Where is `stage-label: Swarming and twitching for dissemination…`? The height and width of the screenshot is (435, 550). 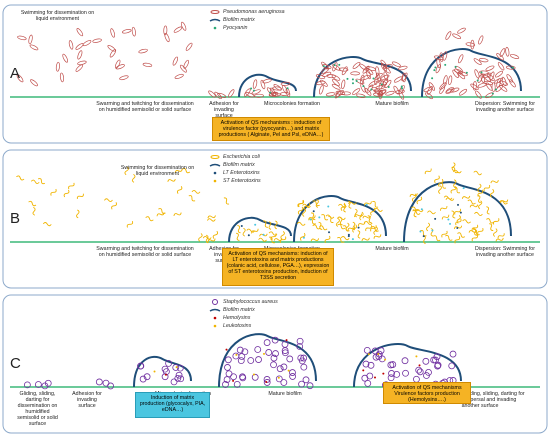 stage-label: Swarming and twitching for dissemination… is located at coordinates (145, 252).